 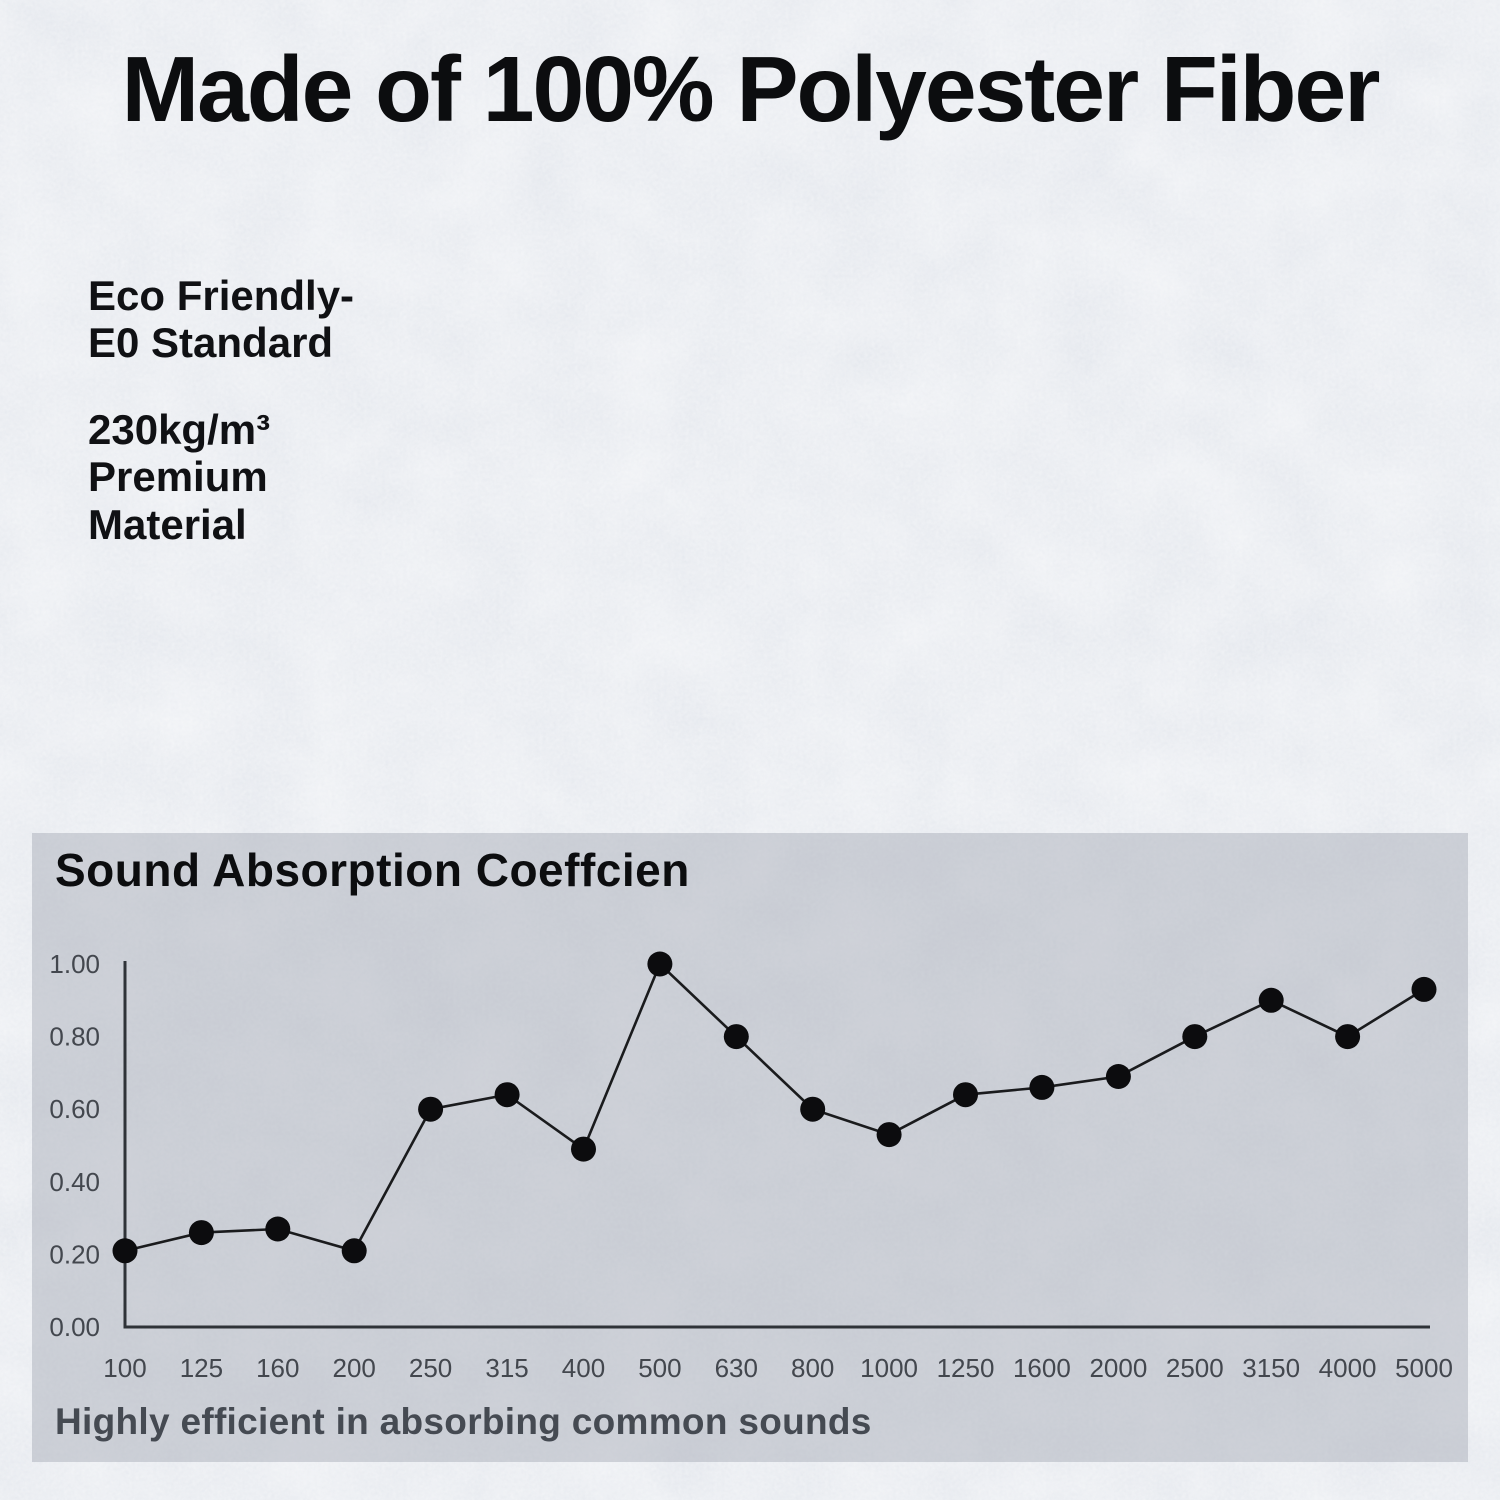 What do you see at coordinates (889, 1368) in the screenshot?
I see `x-tick-label: 1000` at bounding box center [889, 1368].